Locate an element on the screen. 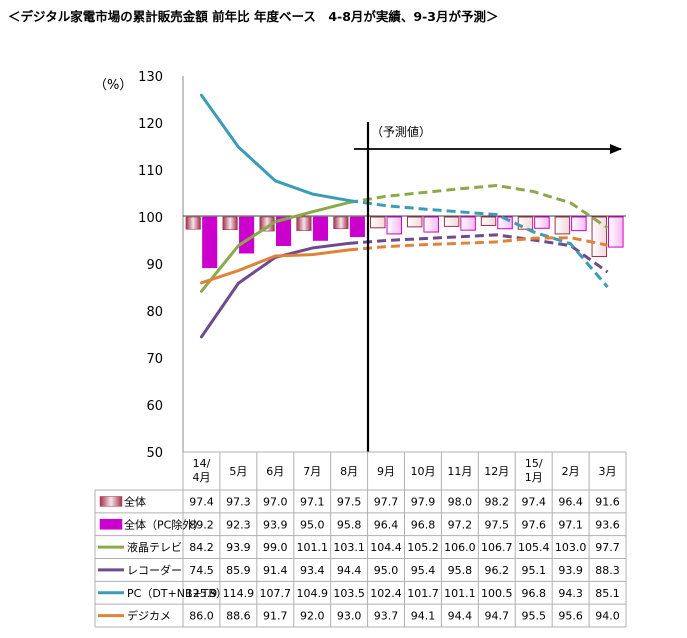 This screenshot has width=687, height=638. series-name: 全体（PC除外） is located at coordinates (164, 524).